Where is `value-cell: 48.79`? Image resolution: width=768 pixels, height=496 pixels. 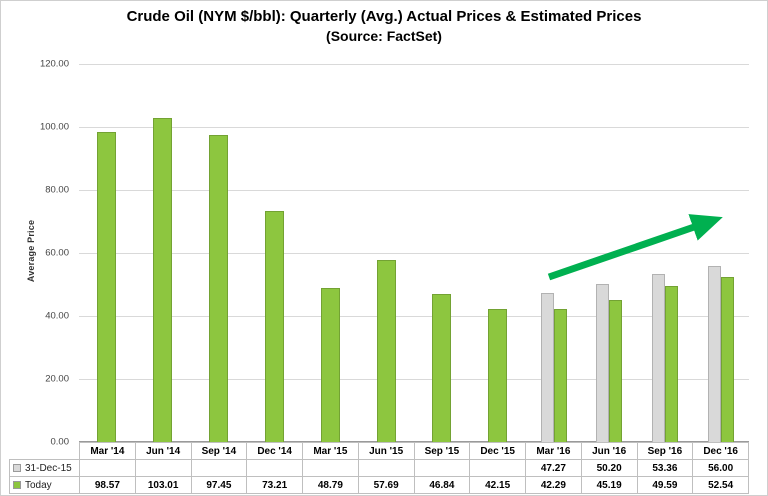 value-cell: 48.79 is located at coordinates (330, 485).